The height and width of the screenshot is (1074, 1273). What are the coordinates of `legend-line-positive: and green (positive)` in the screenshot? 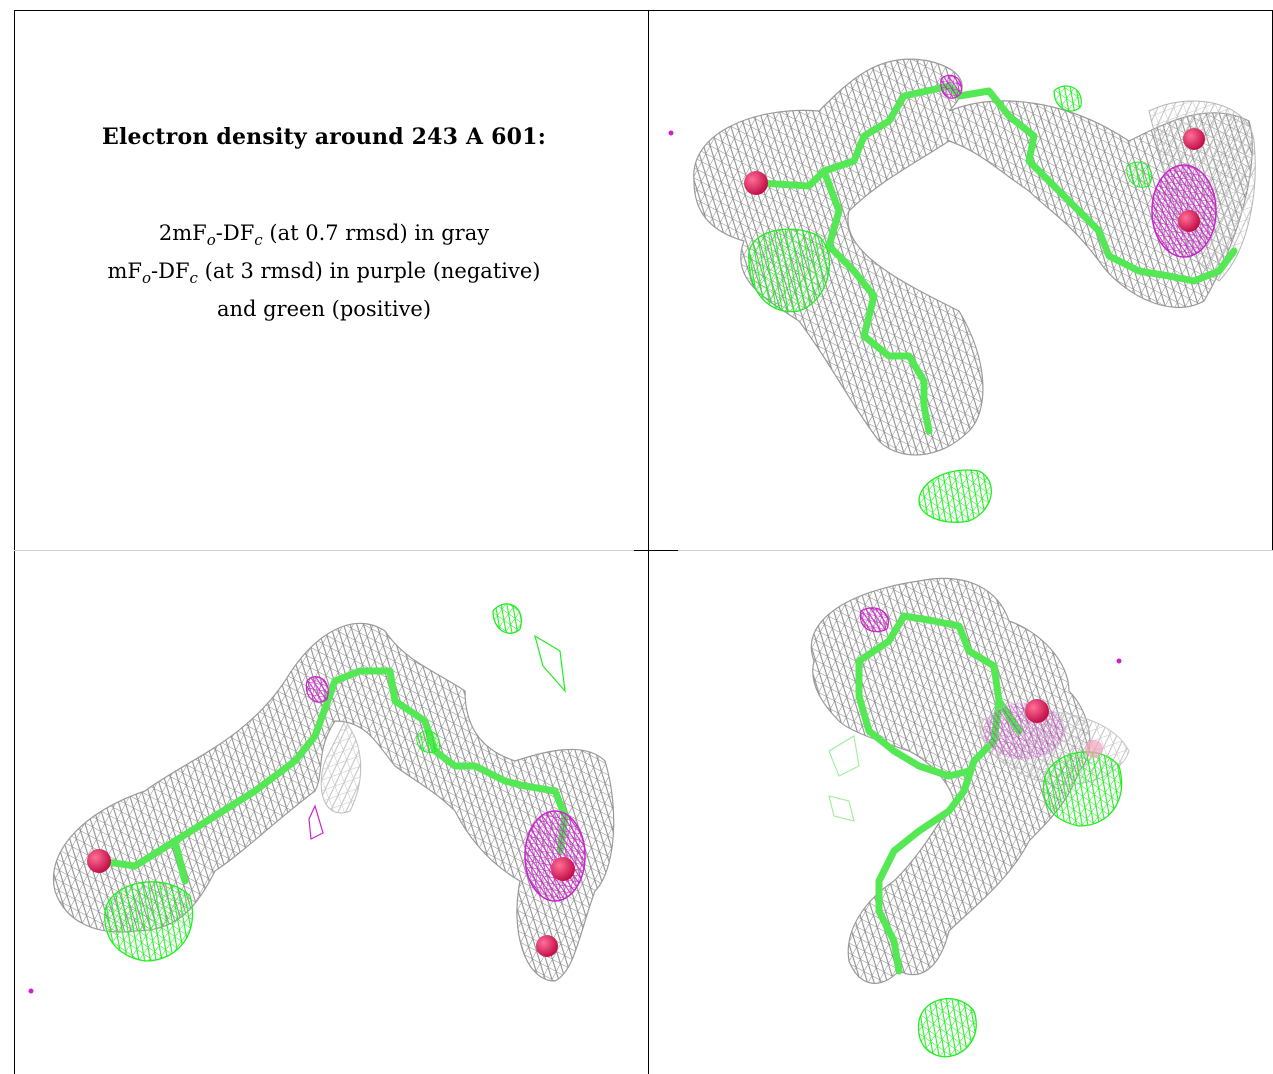 It's located at (324, 309).